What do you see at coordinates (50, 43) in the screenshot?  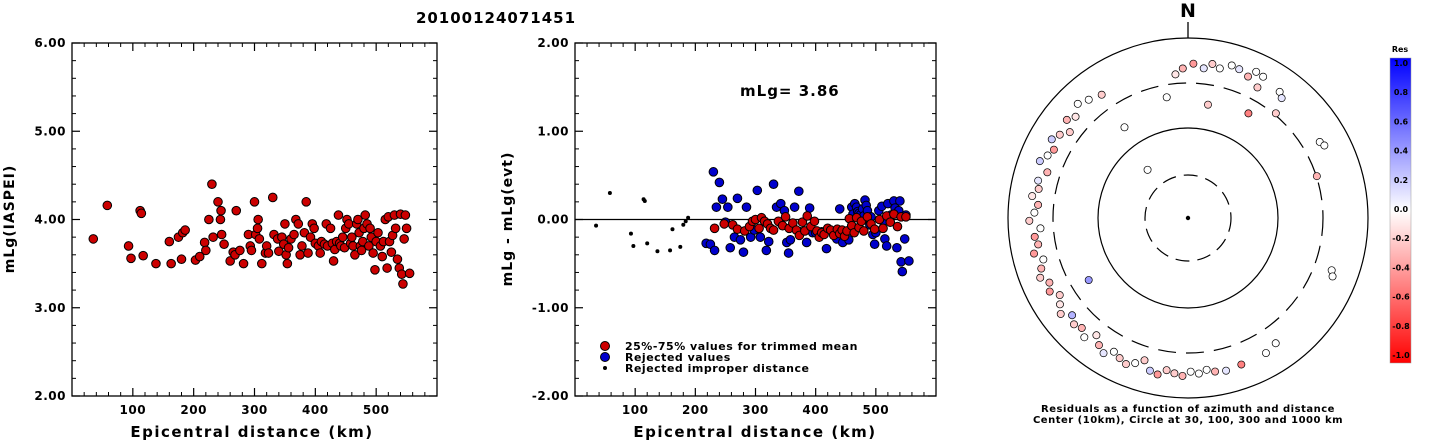 I see `y-tick-label: 6.00` at bounding box center [50, 43].